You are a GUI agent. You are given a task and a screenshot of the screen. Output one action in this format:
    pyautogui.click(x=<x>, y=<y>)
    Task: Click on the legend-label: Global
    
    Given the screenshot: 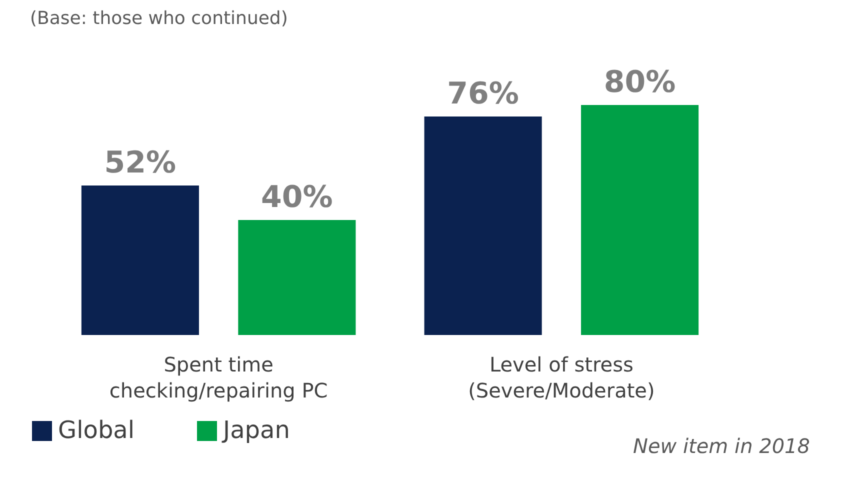 What is the action you would take?
    pyautogui.click(x=96, y=430)
    